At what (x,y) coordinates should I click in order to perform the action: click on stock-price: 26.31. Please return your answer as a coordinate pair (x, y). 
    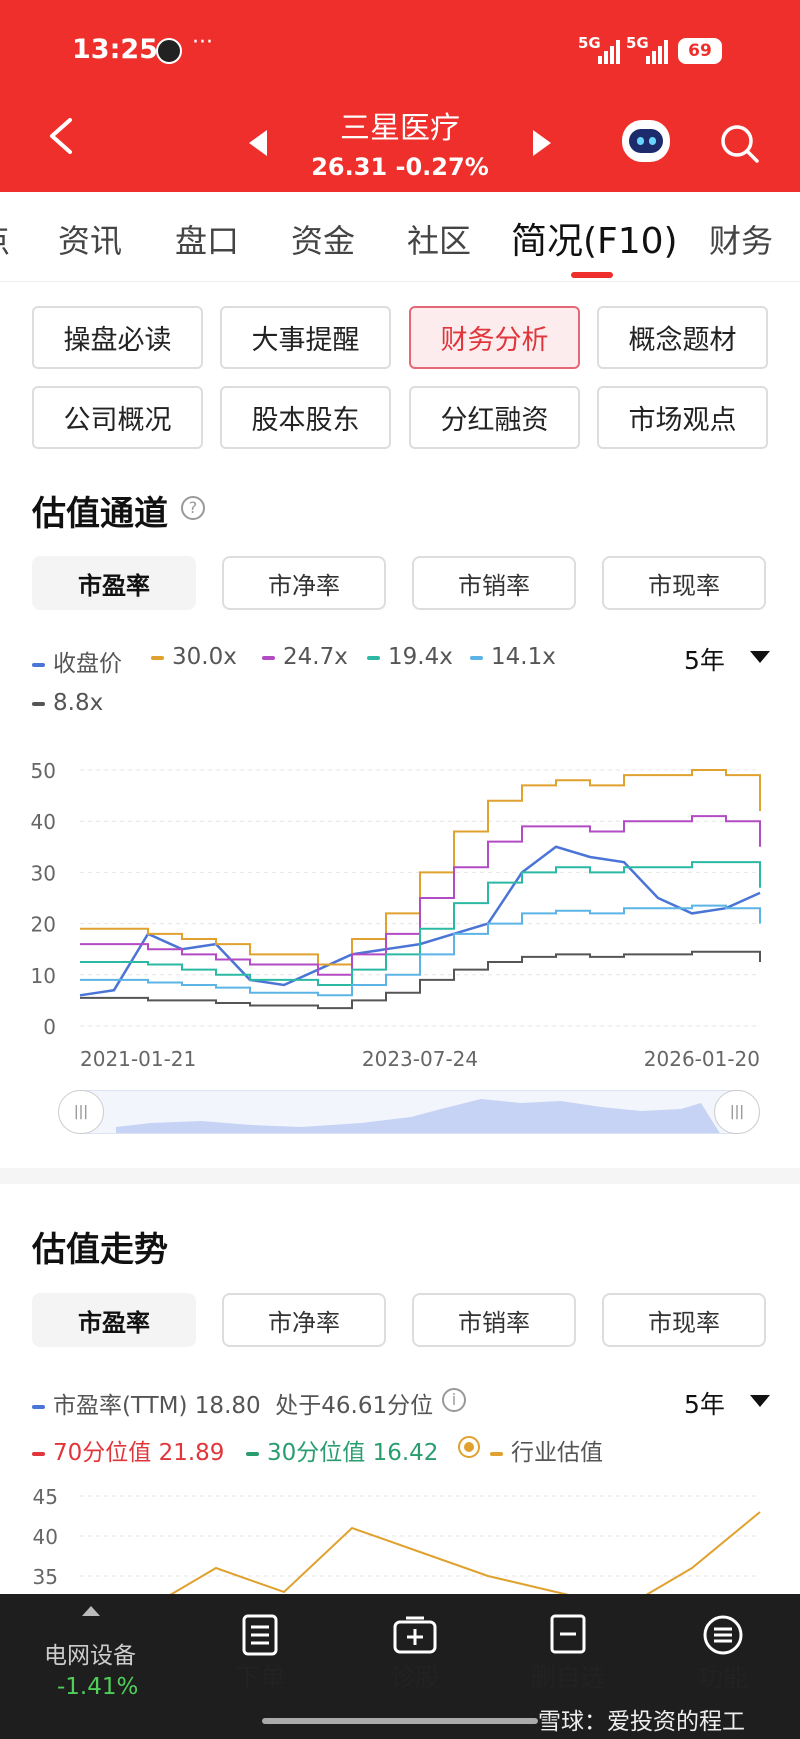
    Looking at the image, I should click on (349, 167).